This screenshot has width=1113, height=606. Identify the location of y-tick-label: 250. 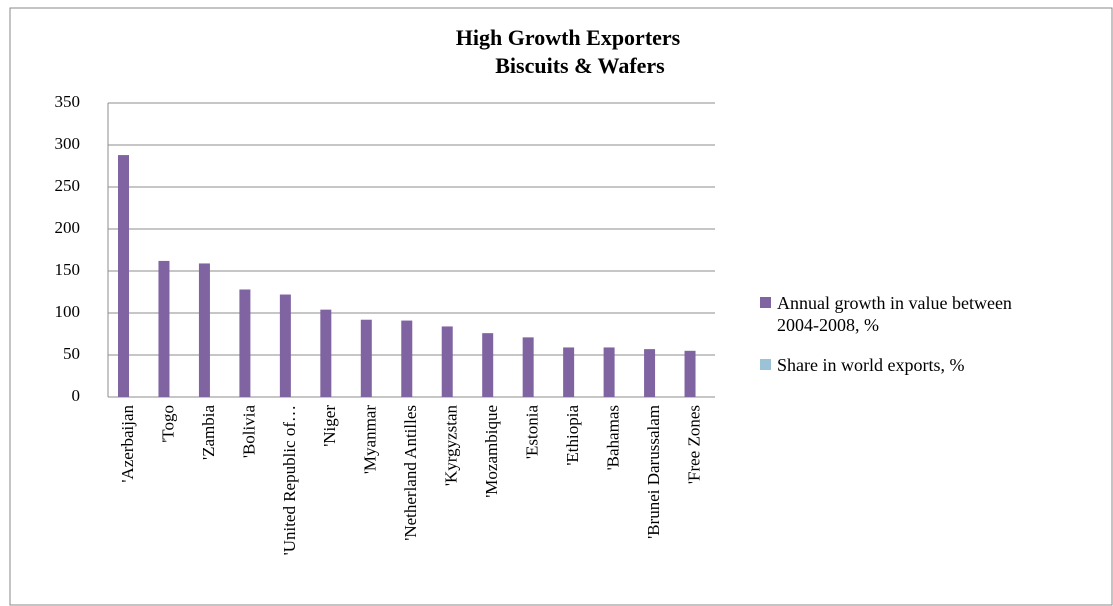
(68, 185).